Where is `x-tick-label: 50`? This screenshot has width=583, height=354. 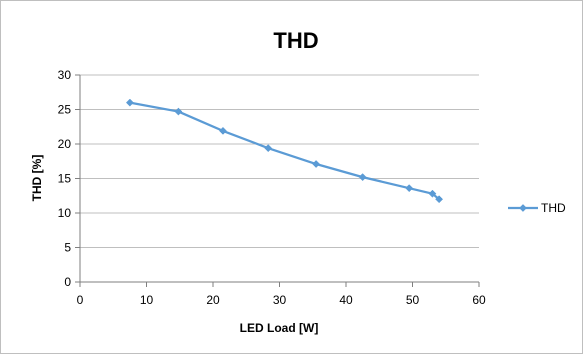
x-tick-label: 50 is located at coordinates (413, 300).